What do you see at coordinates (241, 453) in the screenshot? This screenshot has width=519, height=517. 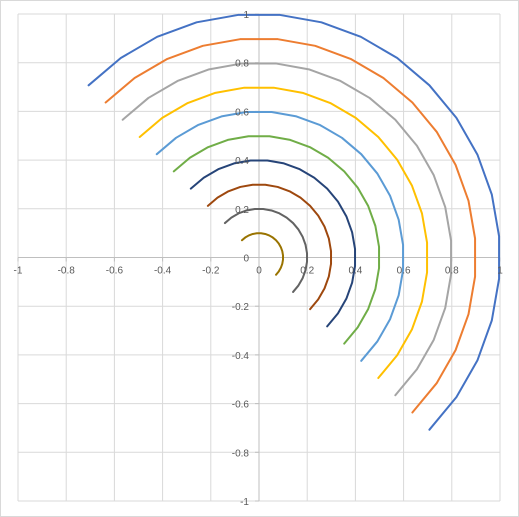 I see `y-tick-label: -0.8` at bounding box center [241, 453].